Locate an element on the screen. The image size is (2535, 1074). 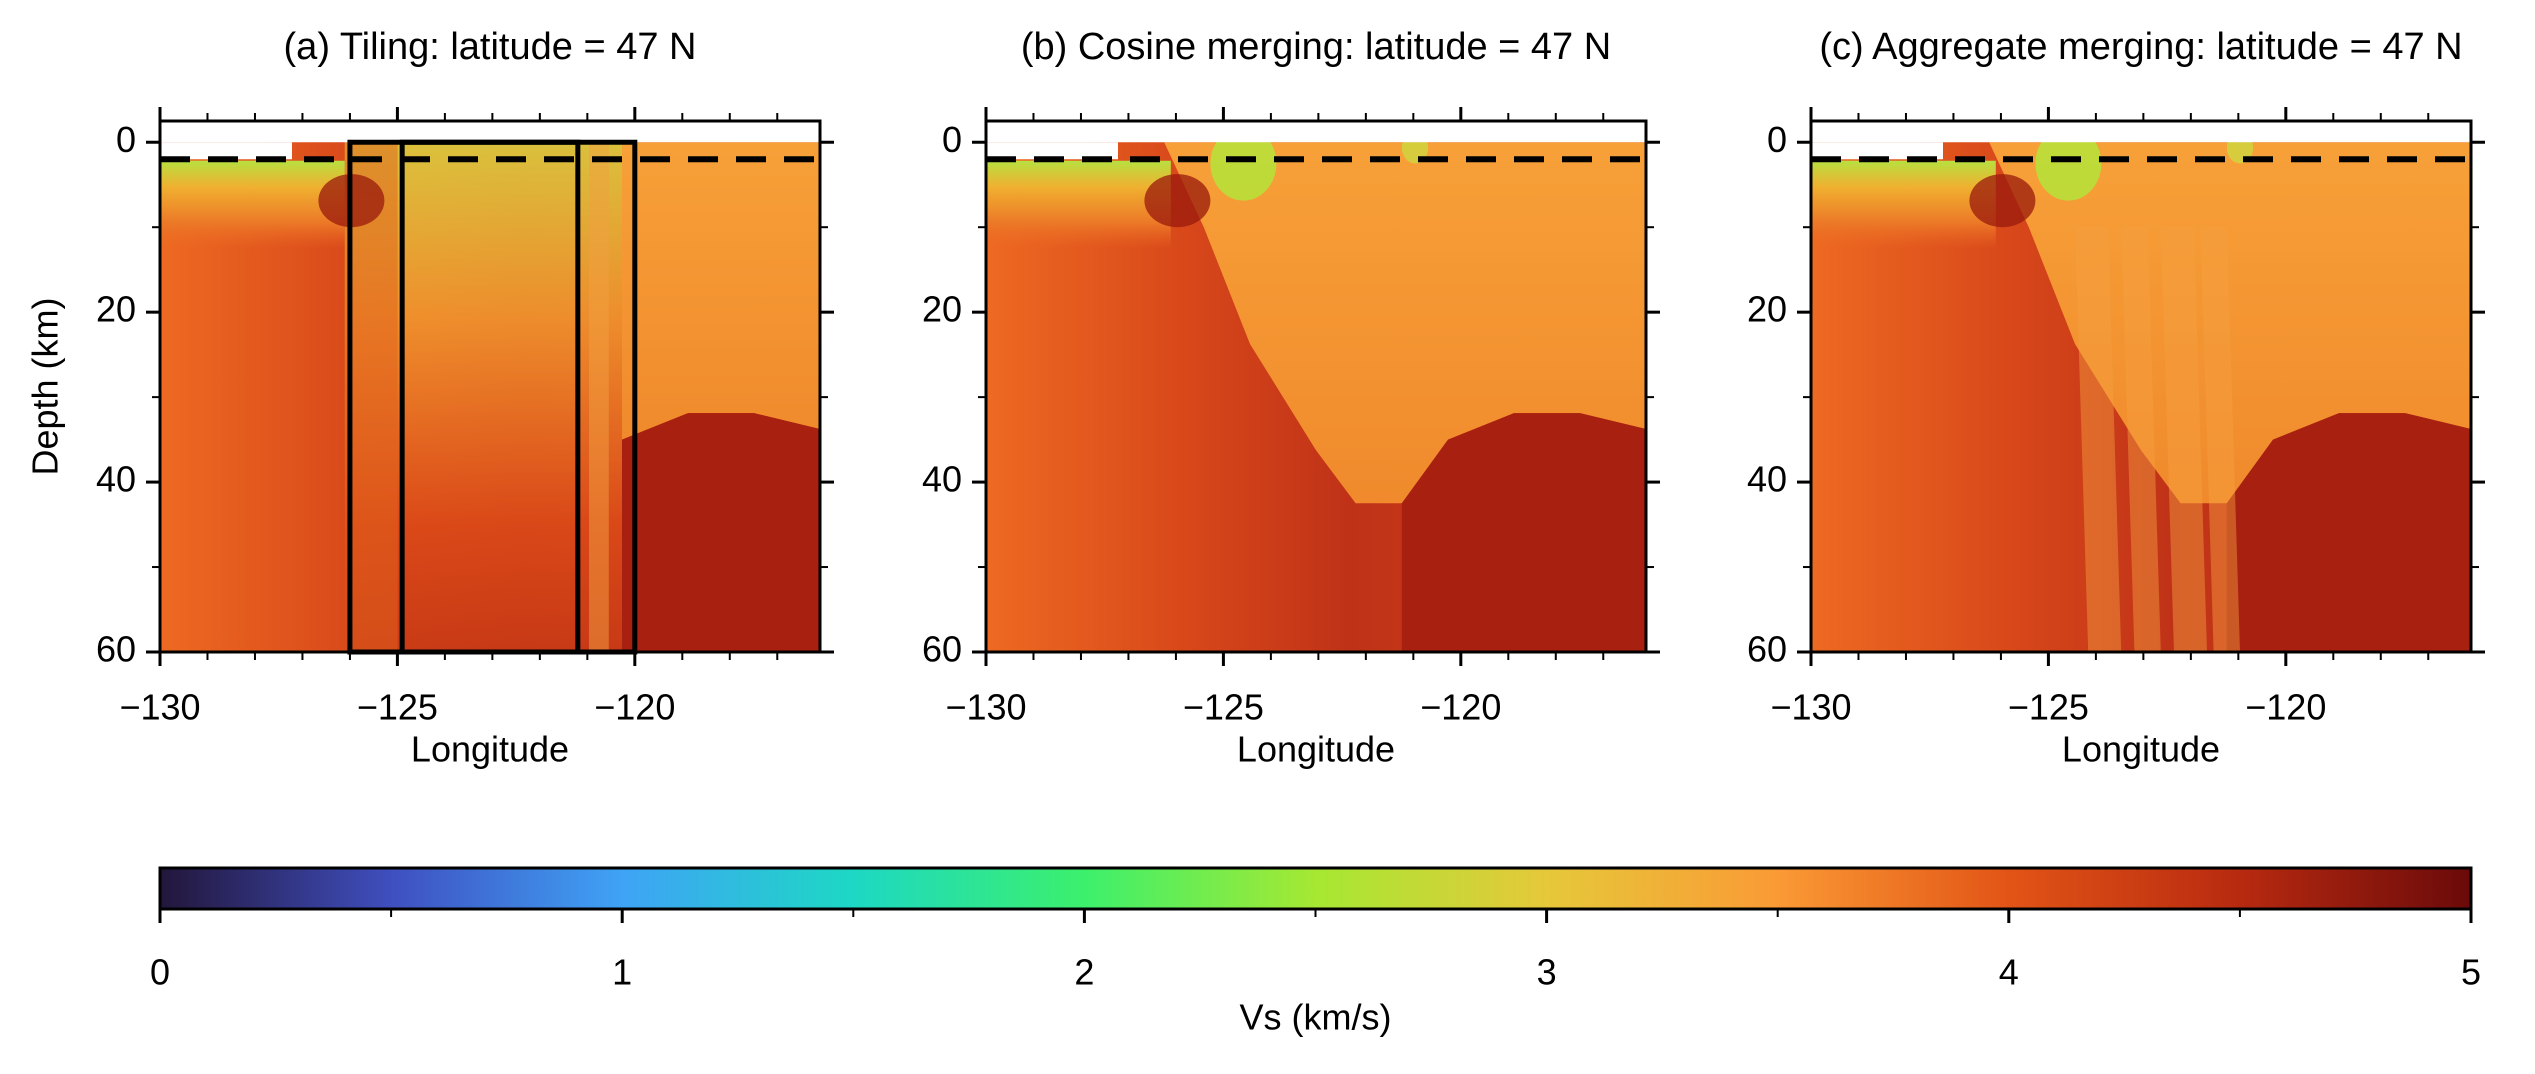
colorbar-tick-label: 3 is located at coordinates (1547, 972).